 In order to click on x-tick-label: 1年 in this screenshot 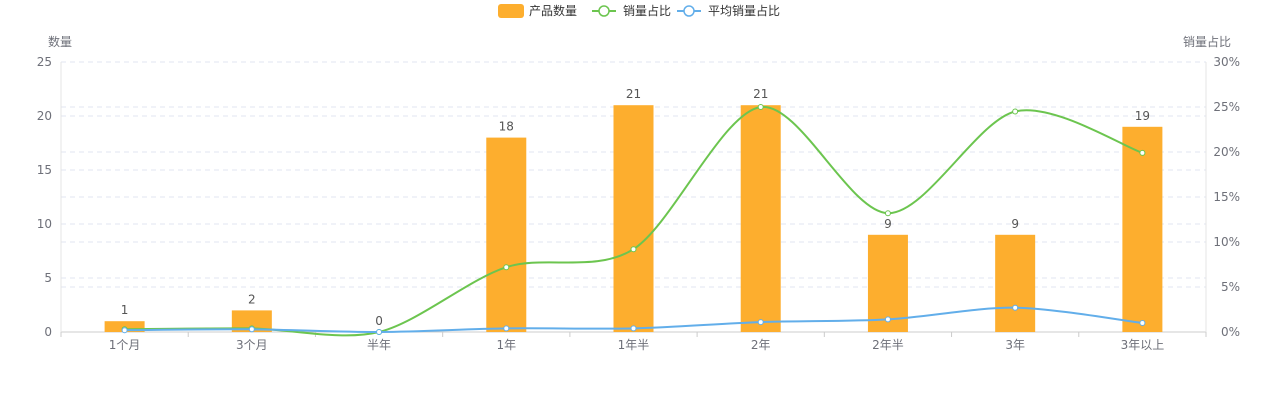, I will do `click(506, 345)`.